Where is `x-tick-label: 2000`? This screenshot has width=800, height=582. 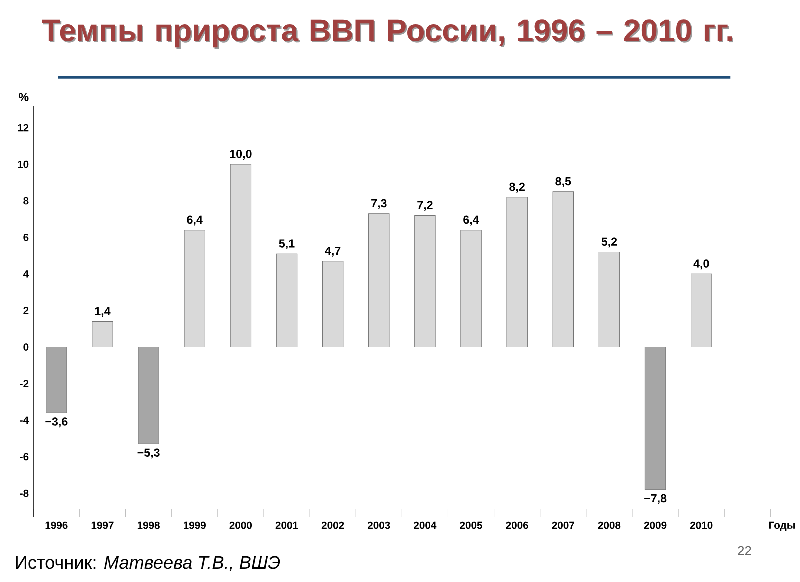
x-tick-label: 2000 is located at coordinates (241, 526).